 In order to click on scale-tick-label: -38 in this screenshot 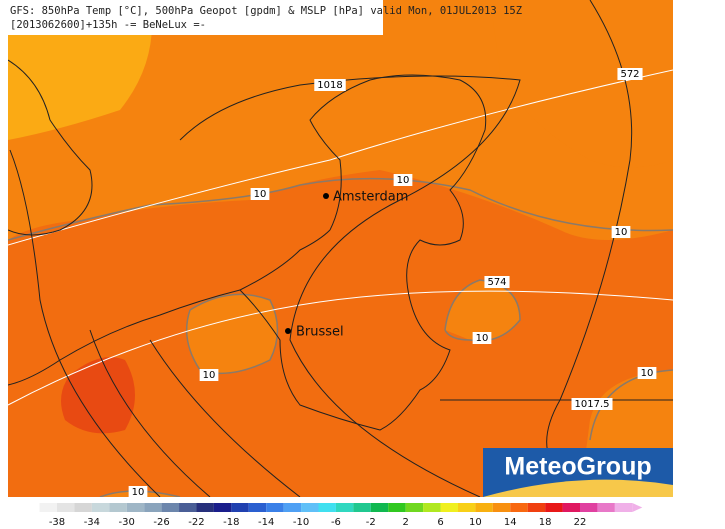, I will do `click(57, 522)`.